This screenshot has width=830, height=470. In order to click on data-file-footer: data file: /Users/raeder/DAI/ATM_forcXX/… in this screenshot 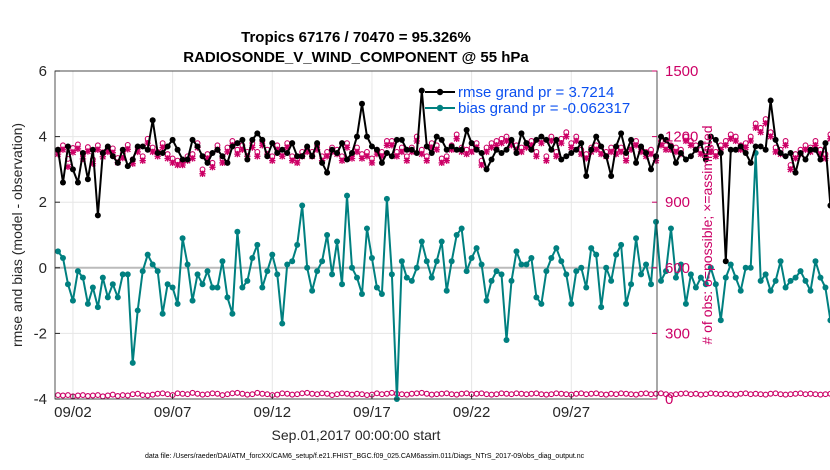, I will do `click(365, 456)`.